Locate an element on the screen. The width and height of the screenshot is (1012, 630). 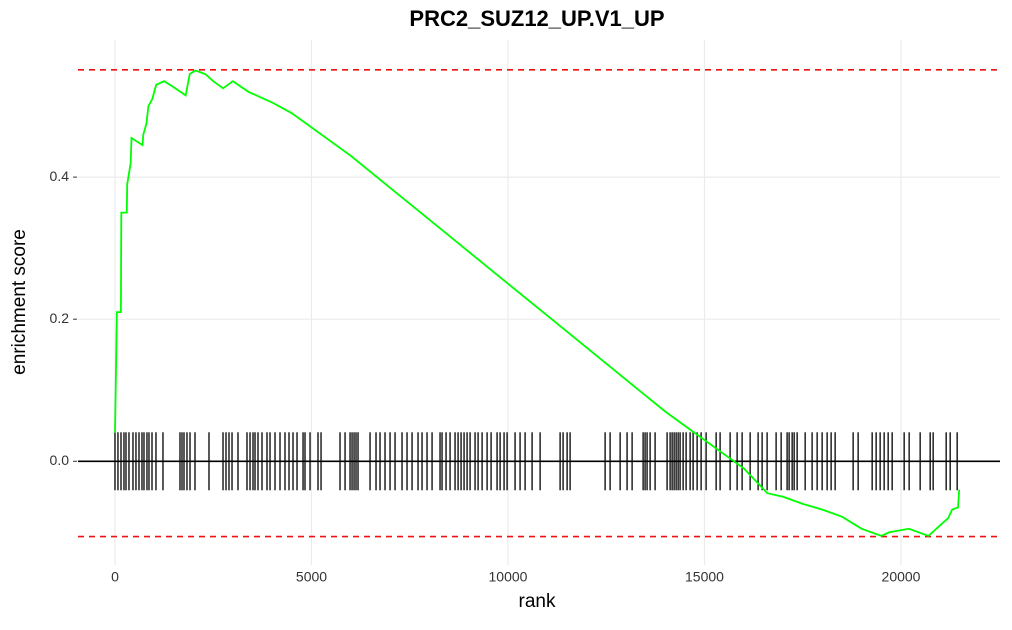
y-tick-label: 0.4 is located at coordinates (60, 176).